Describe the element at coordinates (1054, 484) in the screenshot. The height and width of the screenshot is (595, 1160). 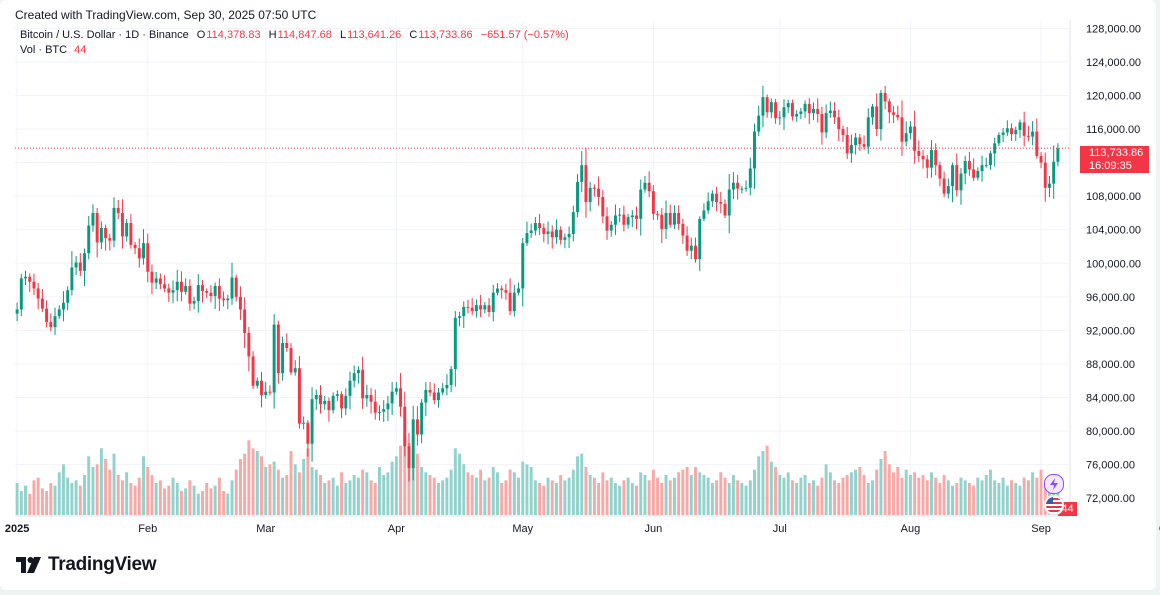
I see `lightning-icon` at that location.